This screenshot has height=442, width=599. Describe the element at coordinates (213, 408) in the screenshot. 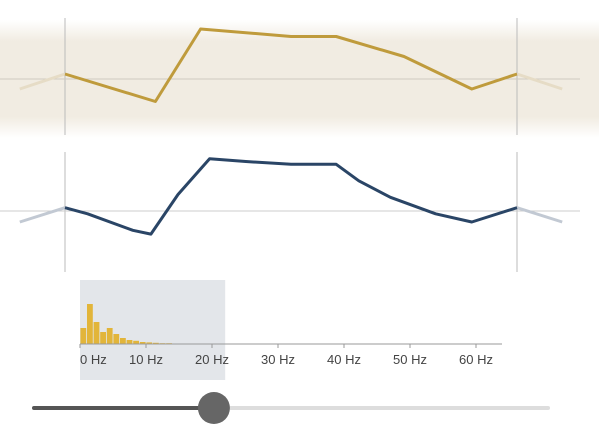

I see `slider-handle` at that location.